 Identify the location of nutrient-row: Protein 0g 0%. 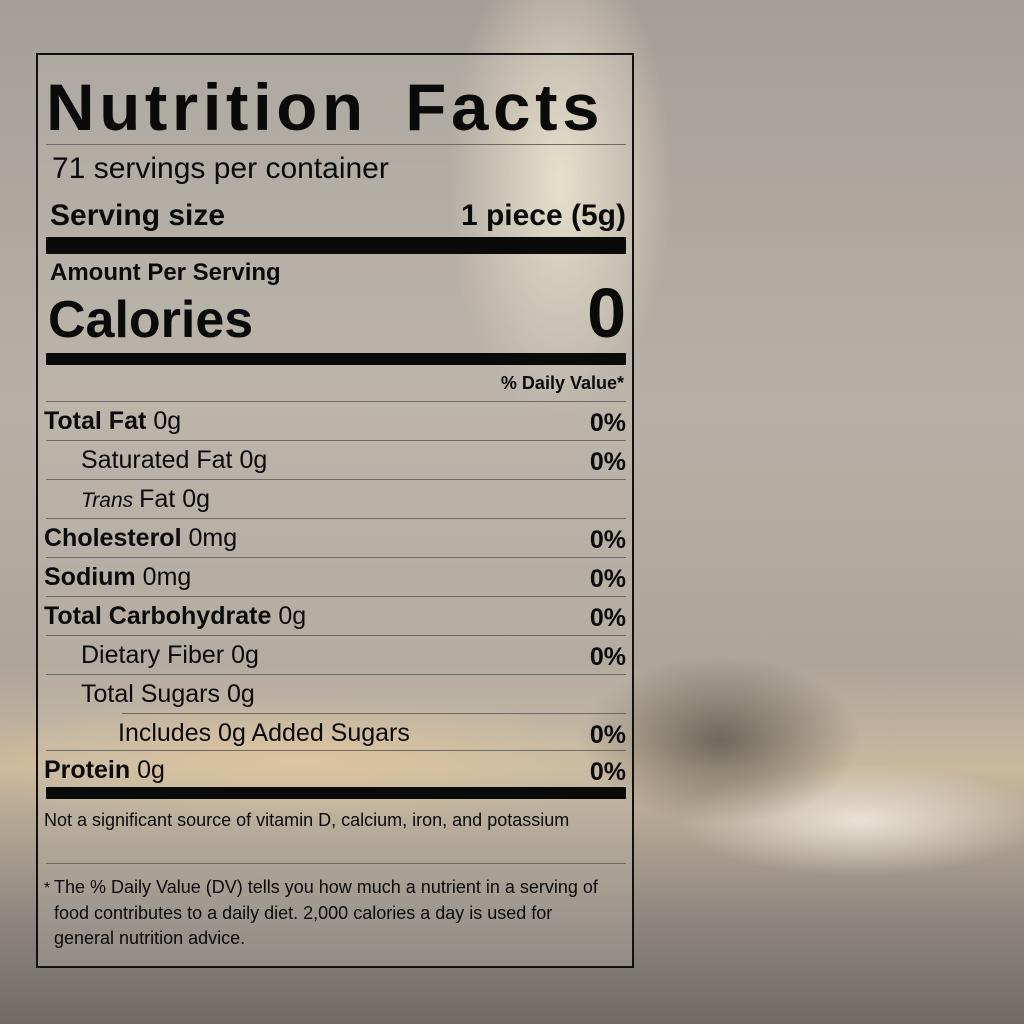
(335, 770).